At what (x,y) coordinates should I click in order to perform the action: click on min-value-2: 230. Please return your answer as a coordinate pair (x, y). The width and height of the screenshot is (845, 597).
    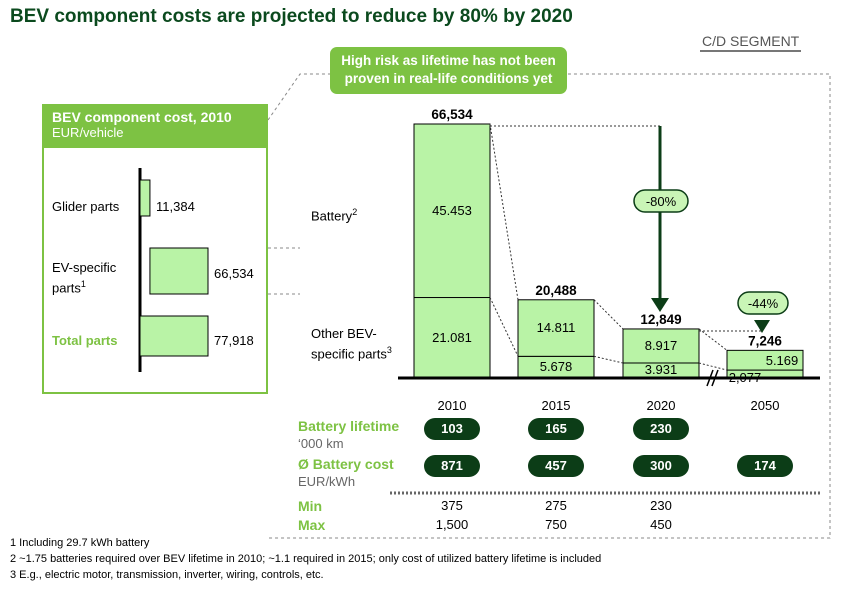
    Looking at the image, I should click on (661, 505).